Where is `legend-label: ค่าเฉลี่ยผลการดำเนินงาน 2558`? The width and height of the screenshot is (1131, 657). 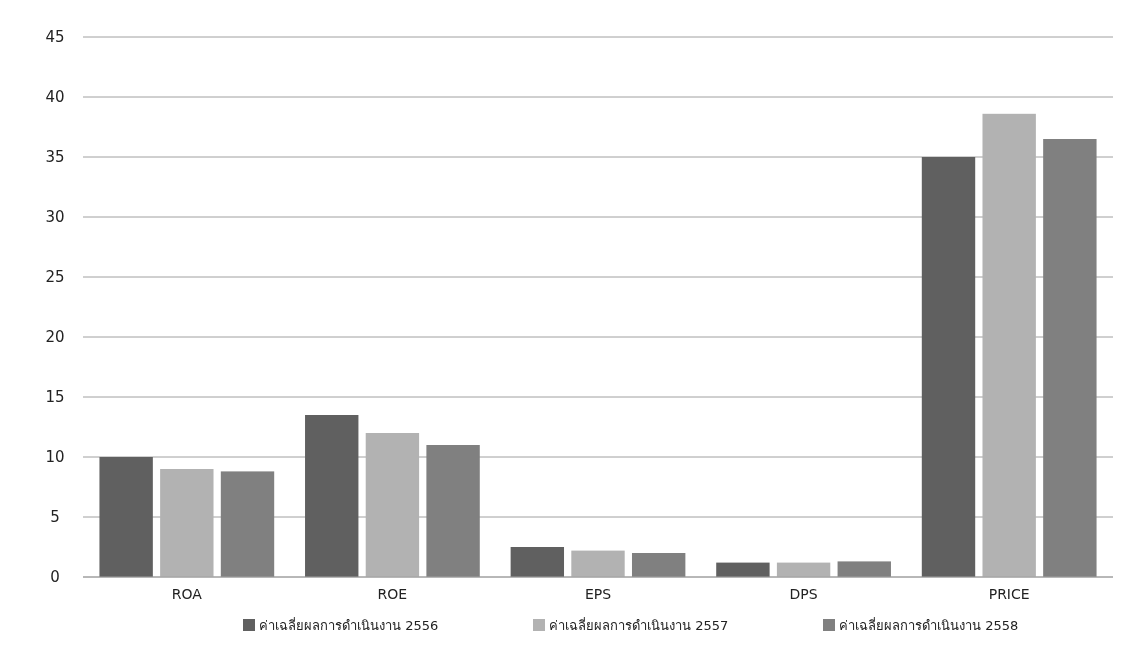
legend-label: ค่าเฉลี่ยผลการดำเนินงาน 2558 is located at coordinates (929, 624).